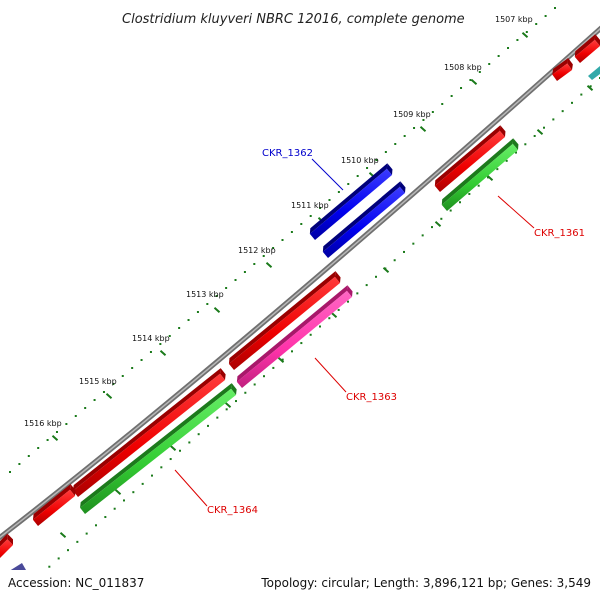 This screenshot has width=600, height=600. What do you see at coordinates (480, 174) in the screenshot?
I see `gene-ckr-1361-partner` at bounding box center [480, 174].